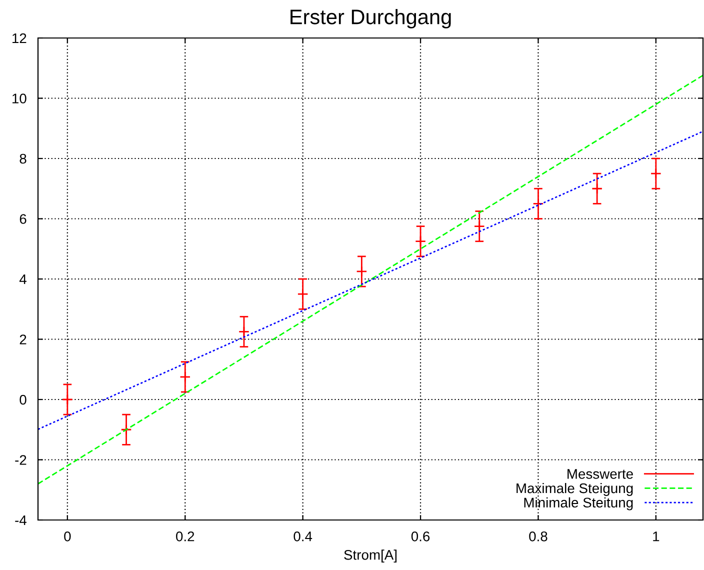  What do you see at coordinates (22, 279) in the screenshot?
I see `y-tick-label: 4` at bounding box center [22, 279].